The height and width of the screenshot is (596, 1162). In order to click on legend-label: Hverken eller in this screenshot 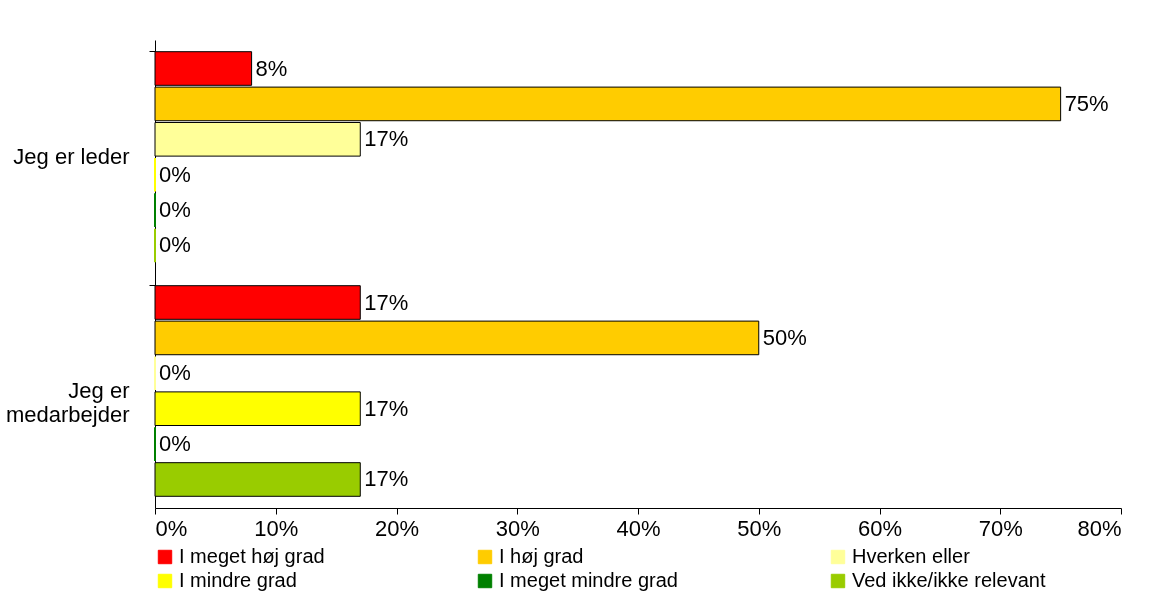, I will do `click(911, 556)`.